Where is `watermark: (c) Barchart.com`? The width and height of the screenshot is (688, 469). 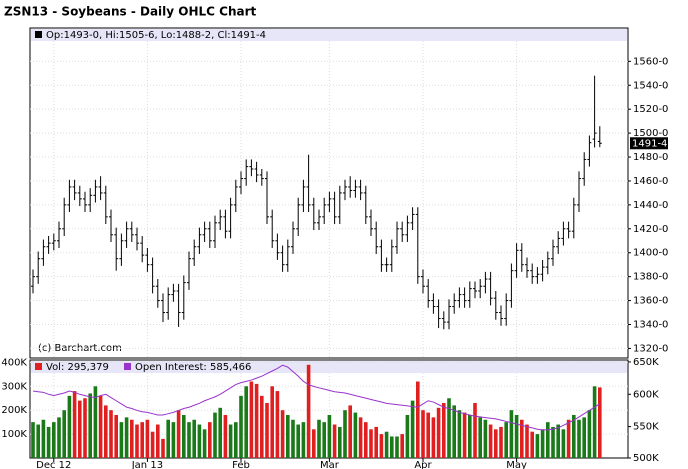
watermark: (c) Barchart.com is located at coordinates (80, 348).